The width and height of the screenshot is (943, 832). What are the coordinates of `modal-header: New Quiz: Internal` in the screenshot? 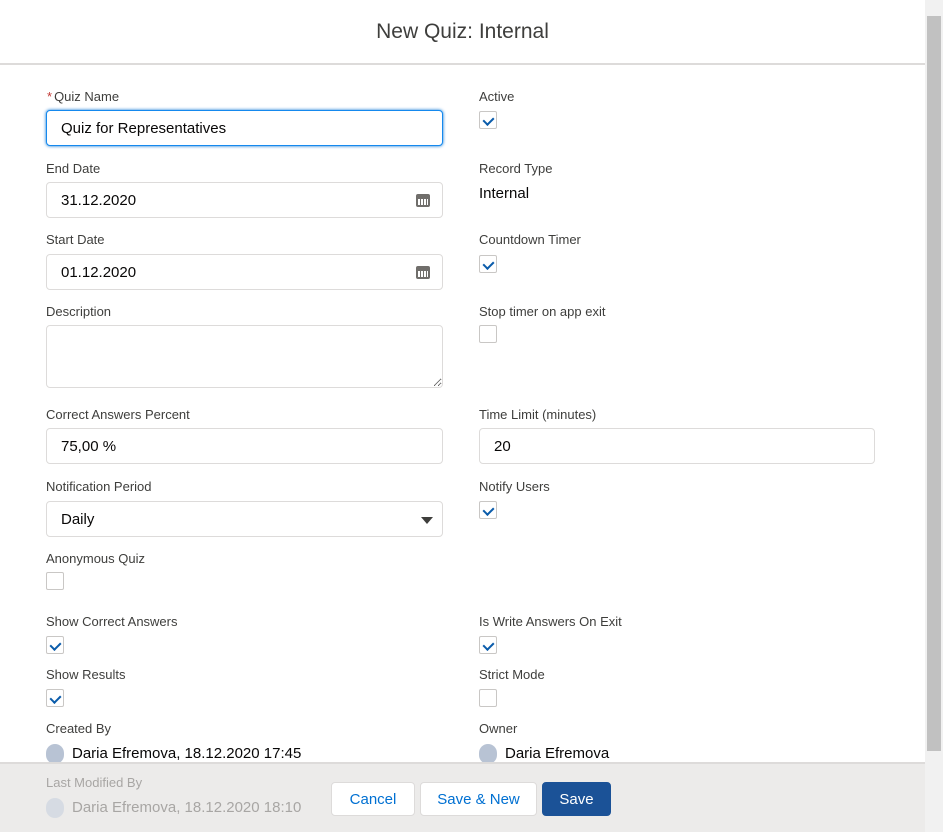 It's located at (462, 32).